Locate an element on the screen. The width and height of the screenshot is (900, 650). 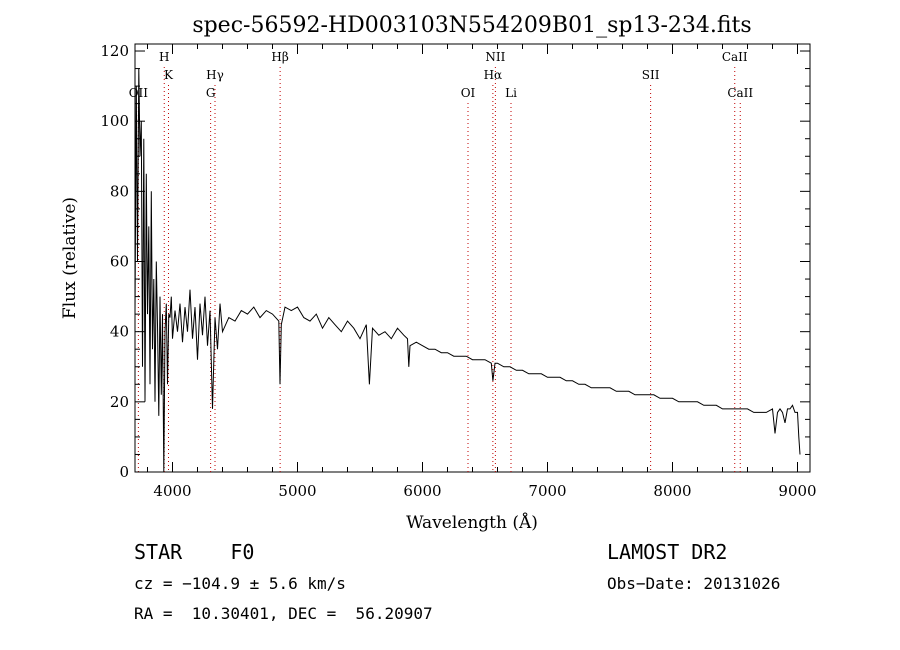
y-axis-label: Flux (relative) is located at coordinates (70, 258).